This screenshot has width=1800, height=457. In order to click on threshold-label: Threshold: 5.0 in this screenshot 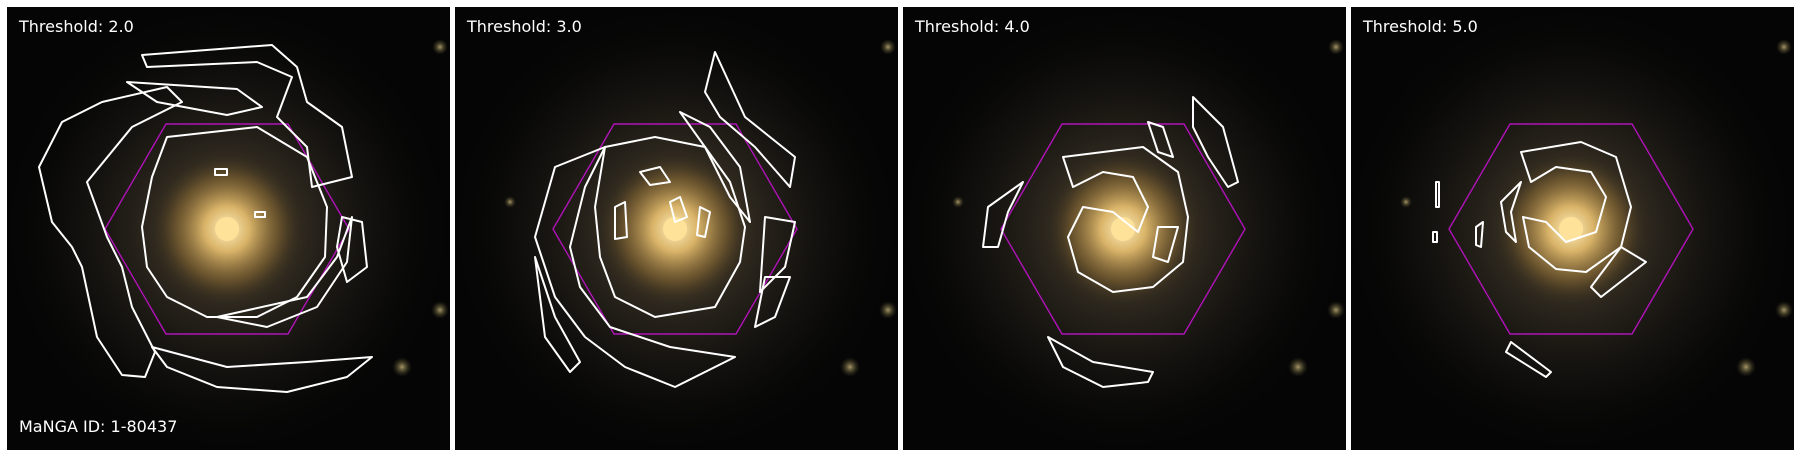, I will do `click(1420, 26)`.